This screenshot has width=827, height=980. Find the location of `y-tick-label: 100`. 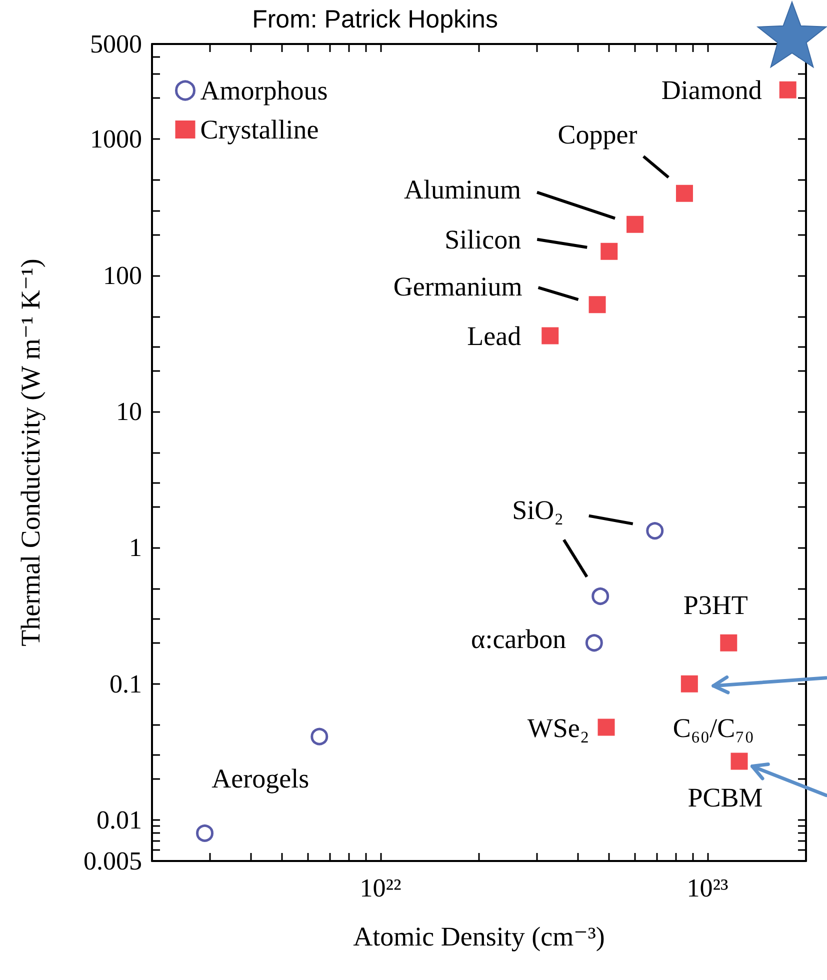

y-tick-label: 100 is located at coordinates (122, 275).